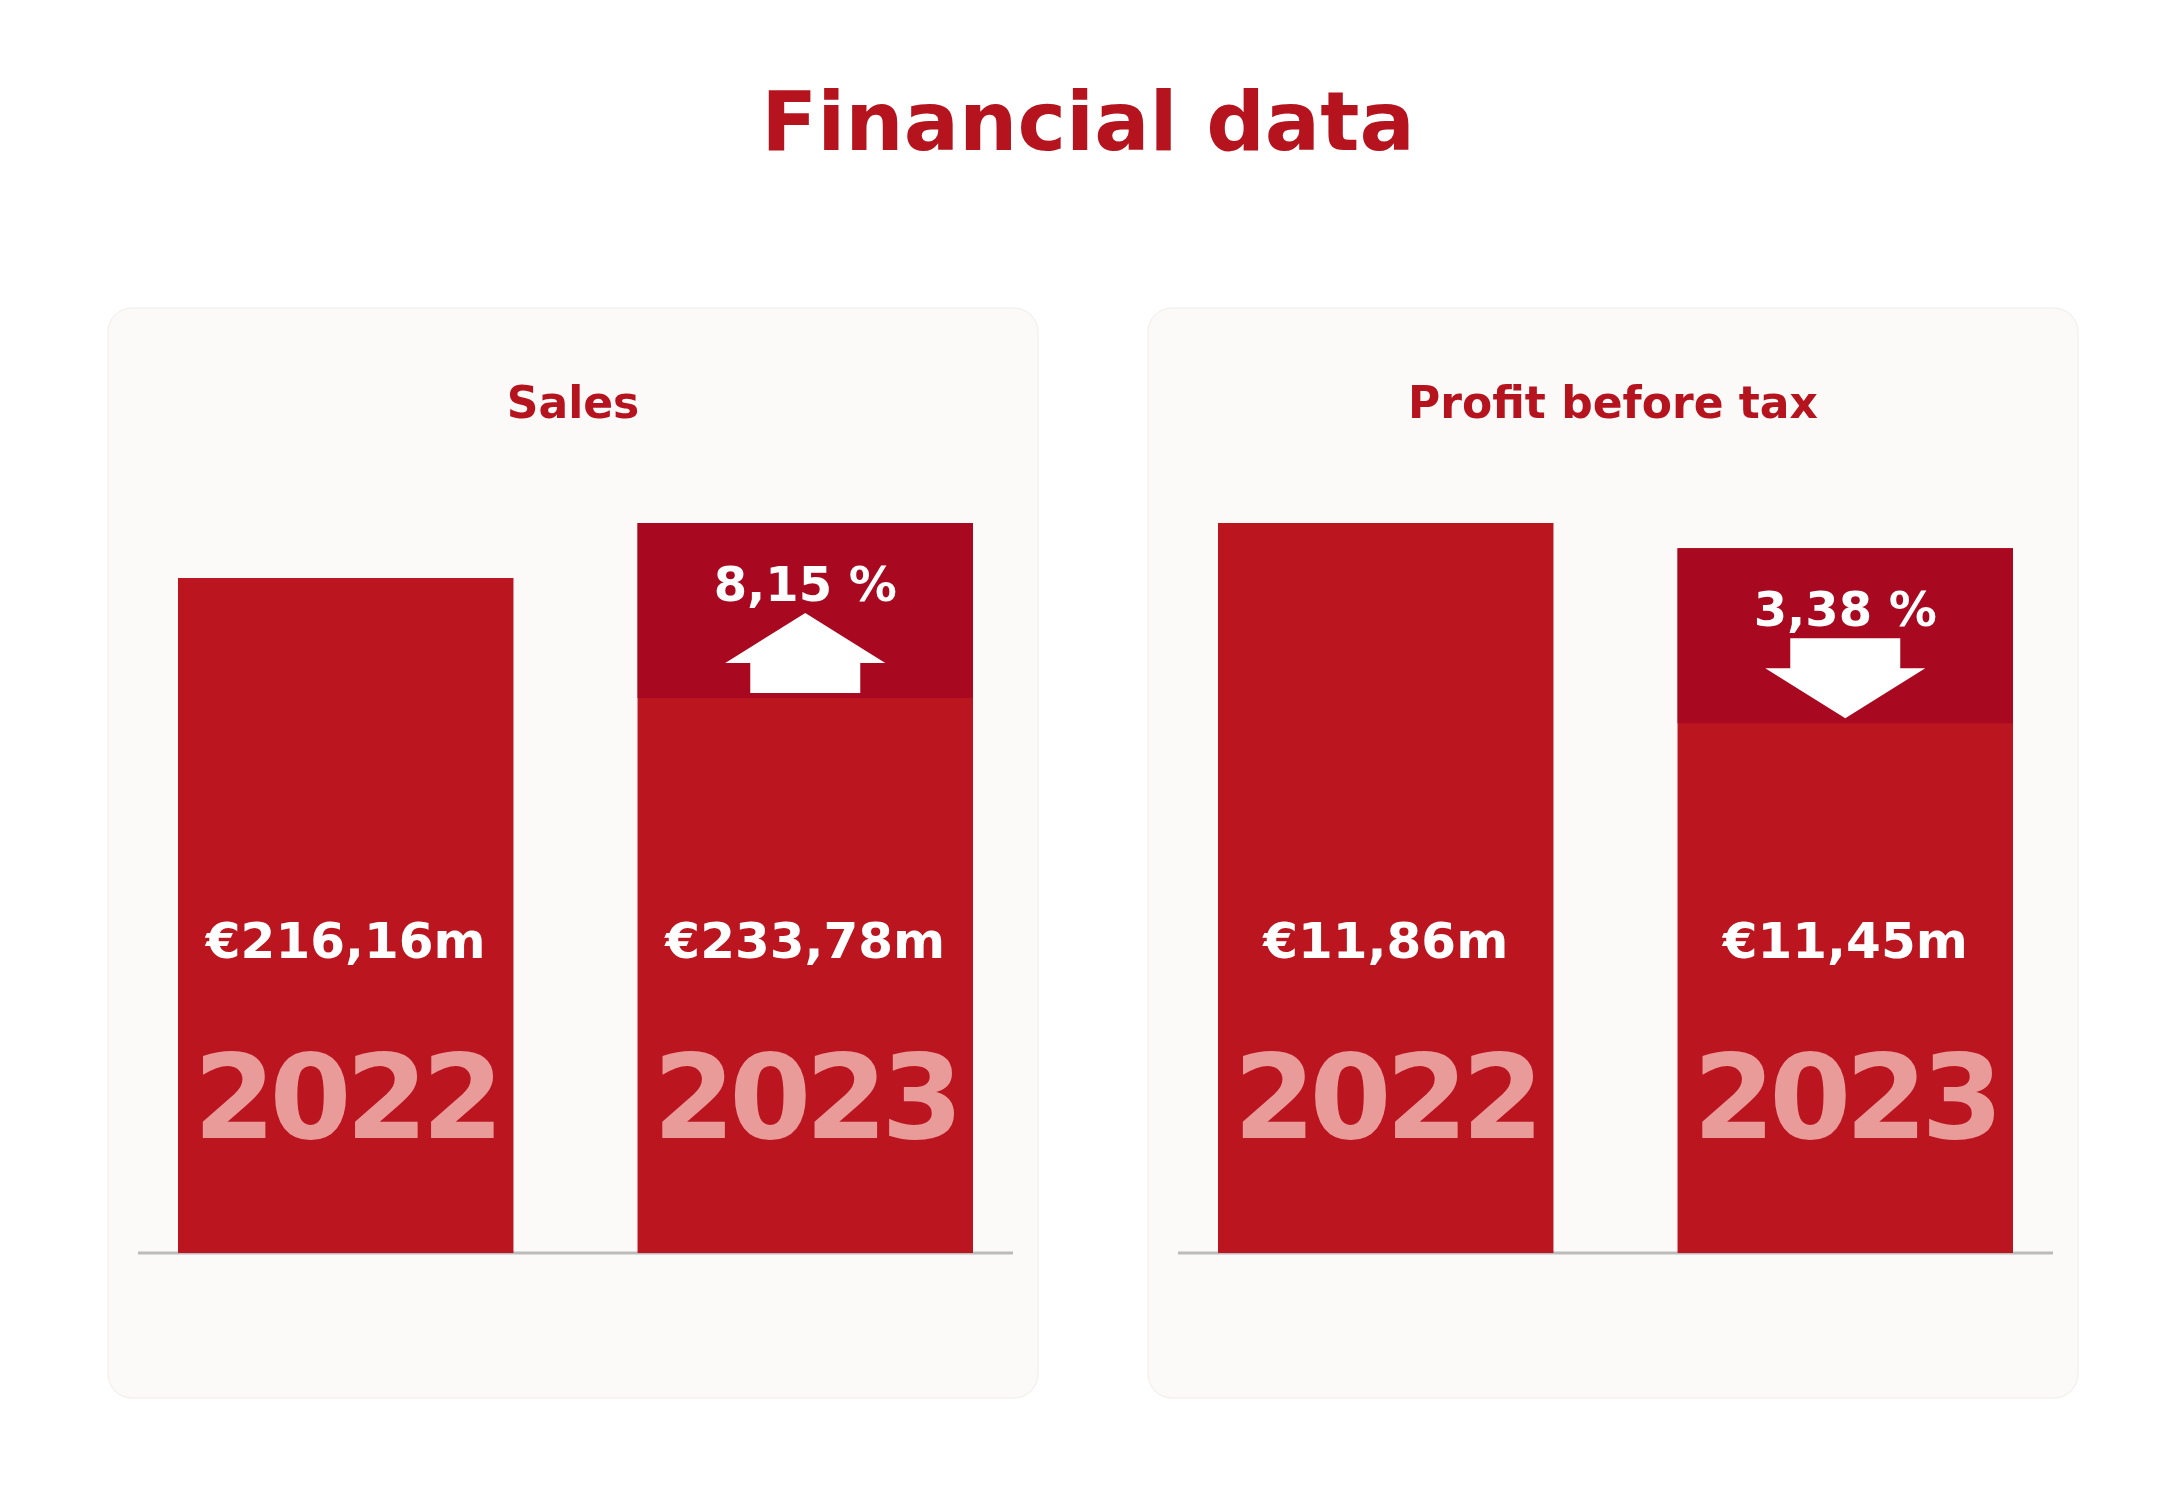  What do you see at coordinates (1088, 121) in the screenshot?
I see `text: Financial data` at bounding box center [1088, 121].